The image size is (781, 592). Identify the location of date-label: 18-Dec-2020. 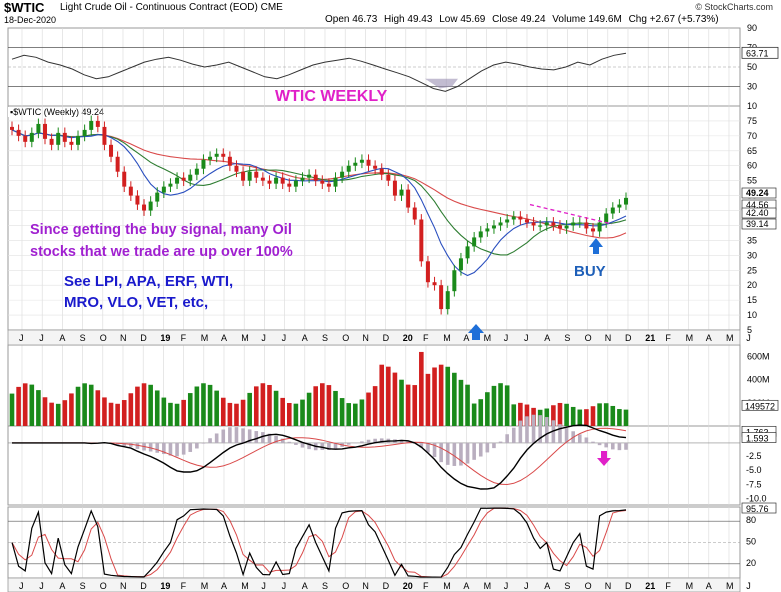
(30, 20).